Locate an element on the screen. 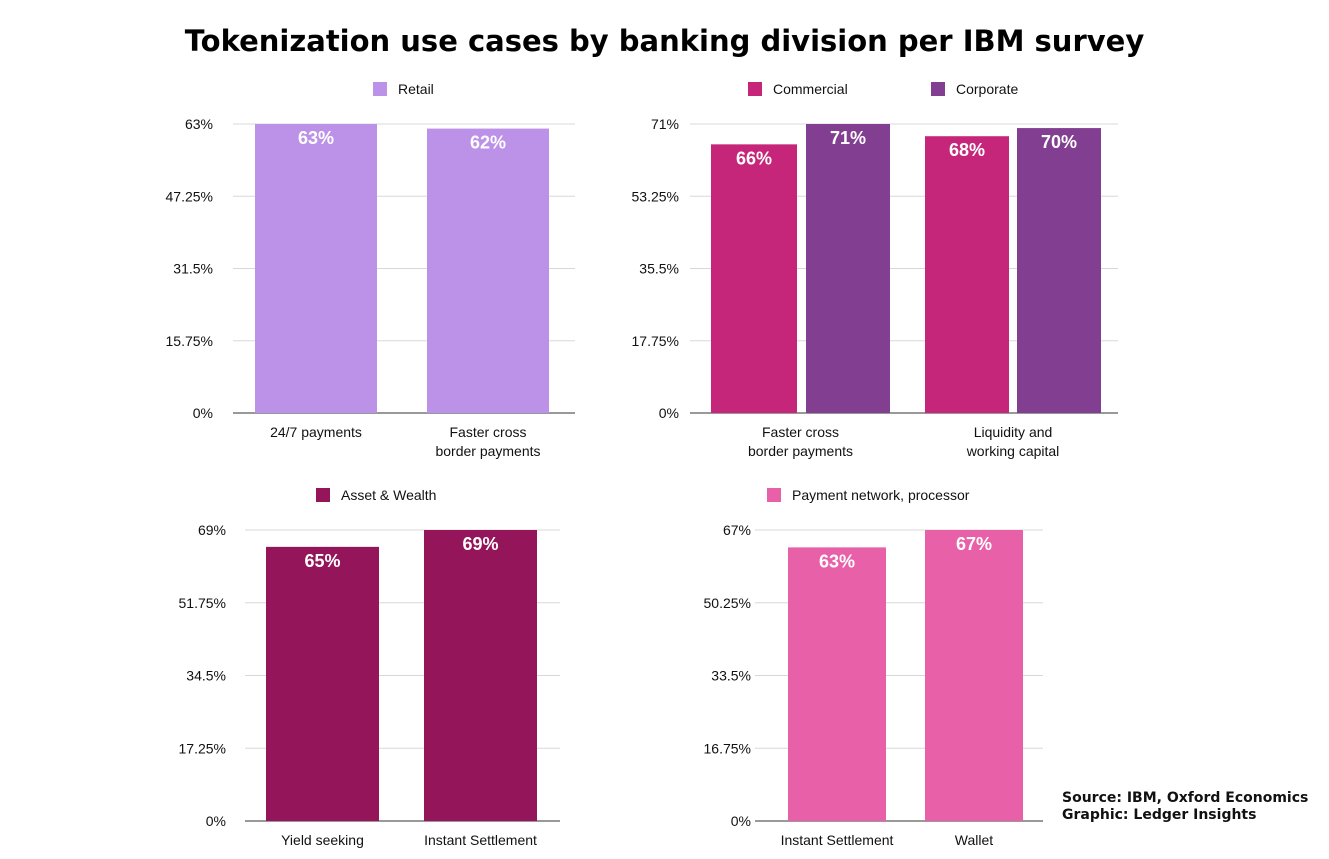 The width and height of the screenshot is (1329, 859). credit-text: Graphic: Ledger Insights is located at coordinates (1159, 815).